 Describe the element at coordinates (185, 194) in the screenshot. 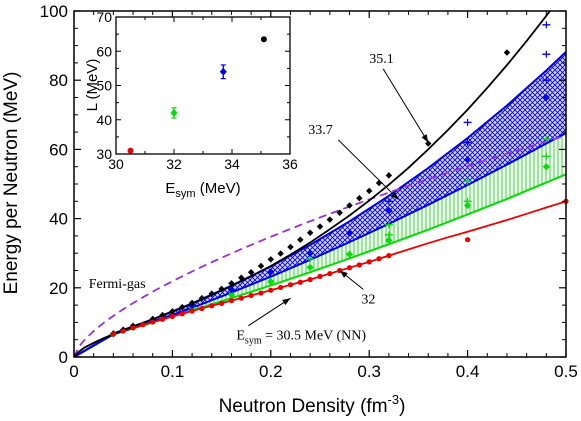

I see `inset-x-axis-label-sub: sym` at that location.